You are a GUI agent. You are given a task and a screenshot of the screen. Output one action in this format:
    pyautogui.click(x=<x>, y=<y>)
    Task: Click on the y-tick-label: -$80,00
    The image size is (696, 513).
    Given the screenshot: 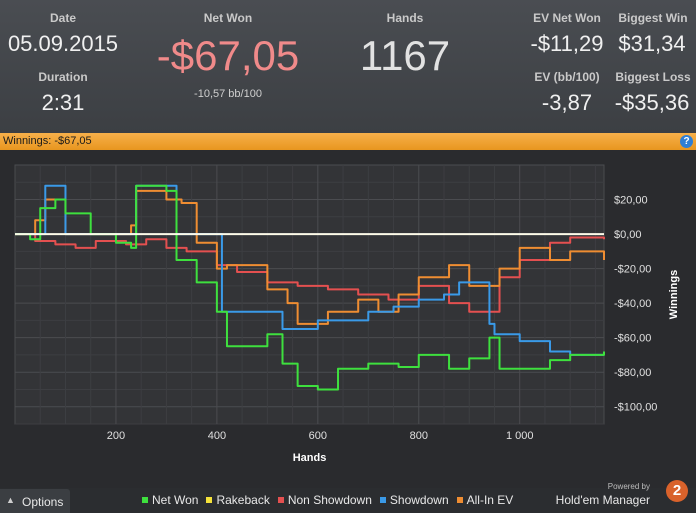 What is the action you would take?
    pyautogui.click(x=632, y=373)
    